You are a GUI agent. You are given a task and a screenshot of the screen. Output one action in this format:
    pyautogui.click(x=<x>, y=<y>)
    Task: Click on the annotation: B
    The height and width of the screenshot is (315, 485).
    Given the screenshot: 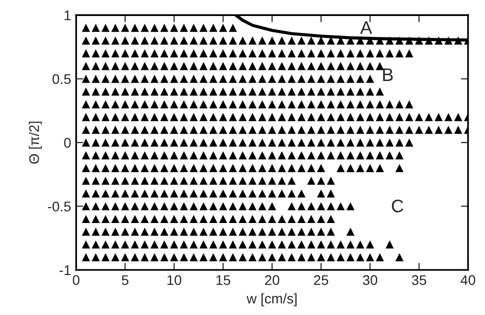 What is the action you would take?
    pyautogui.click(x=388, y=74)
    